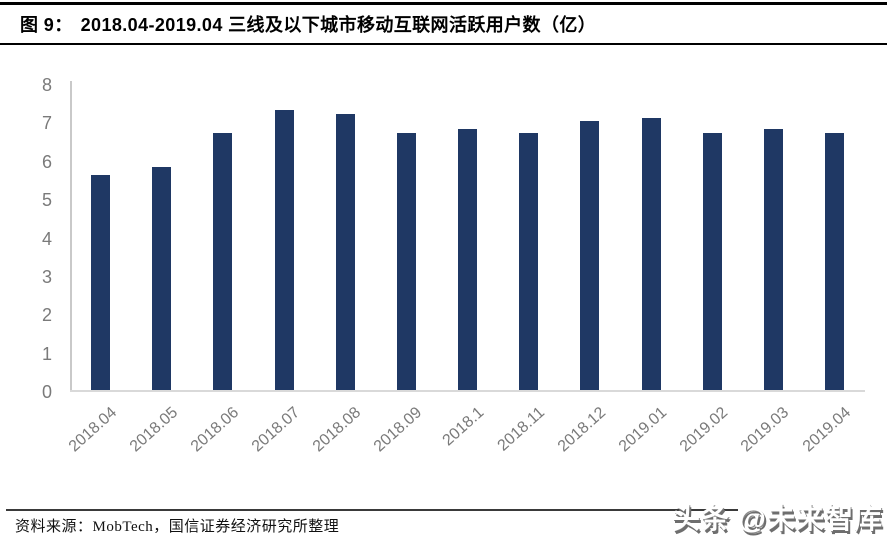 The width and height of the screenshot is (887, 545). Describe the element at coordinates (443, 44) in the screenshot. I see `title-divider` at that location.